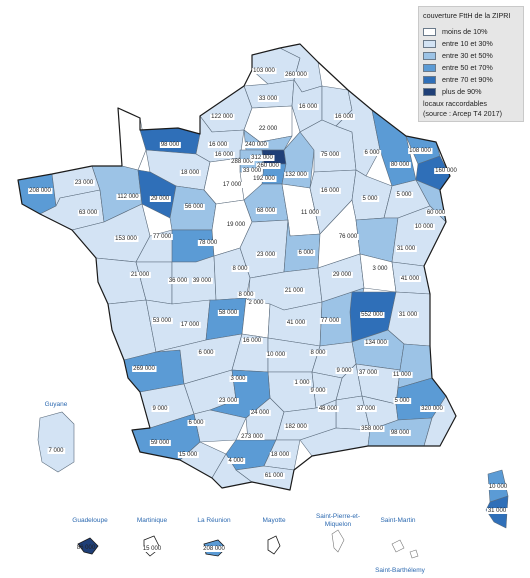  I want to click on label-ille-et-vilaine: 112 000, so click(128, 197).